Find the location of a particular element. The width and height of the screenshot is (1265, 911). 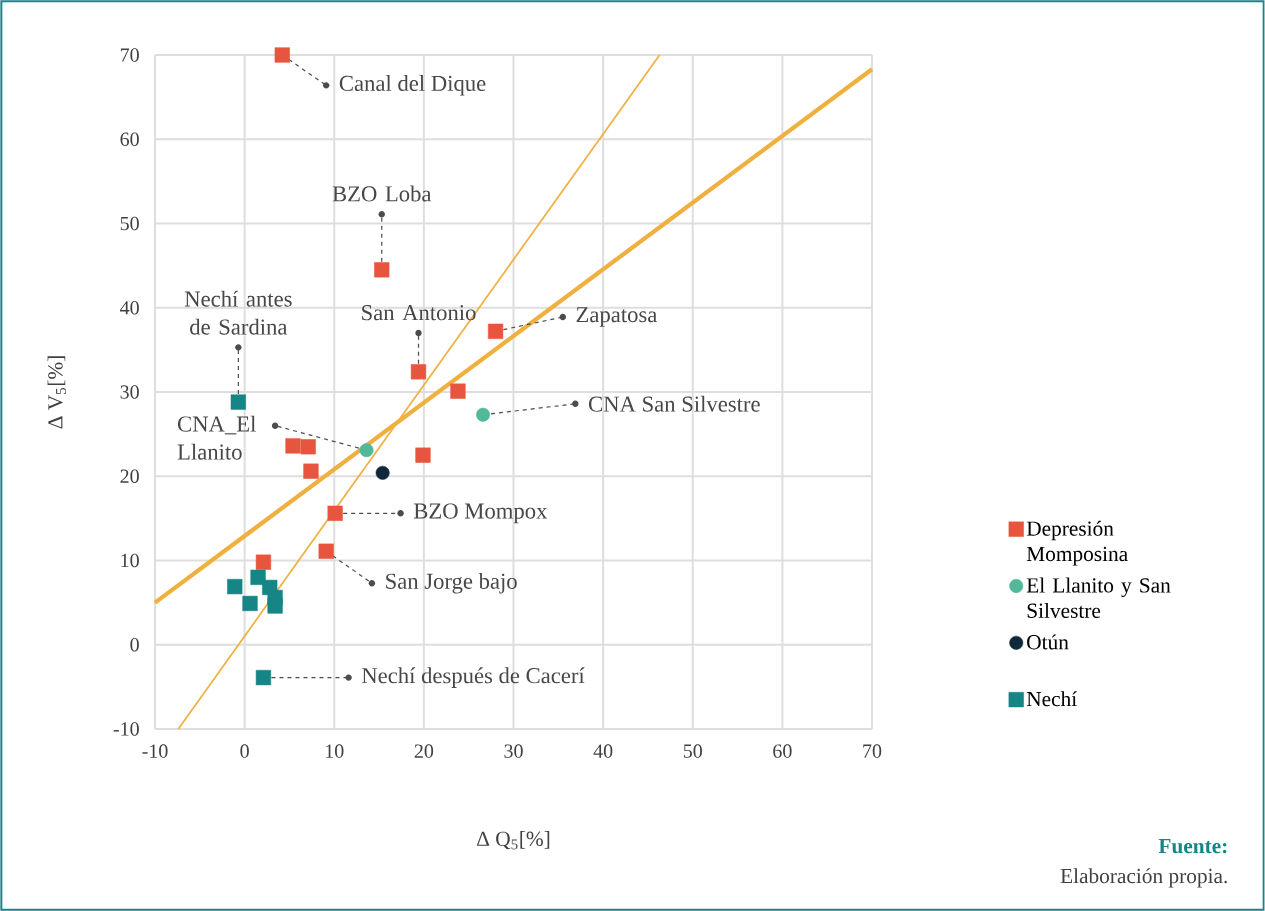

x-tick-label: 0 is located at coordinates (244, 751).